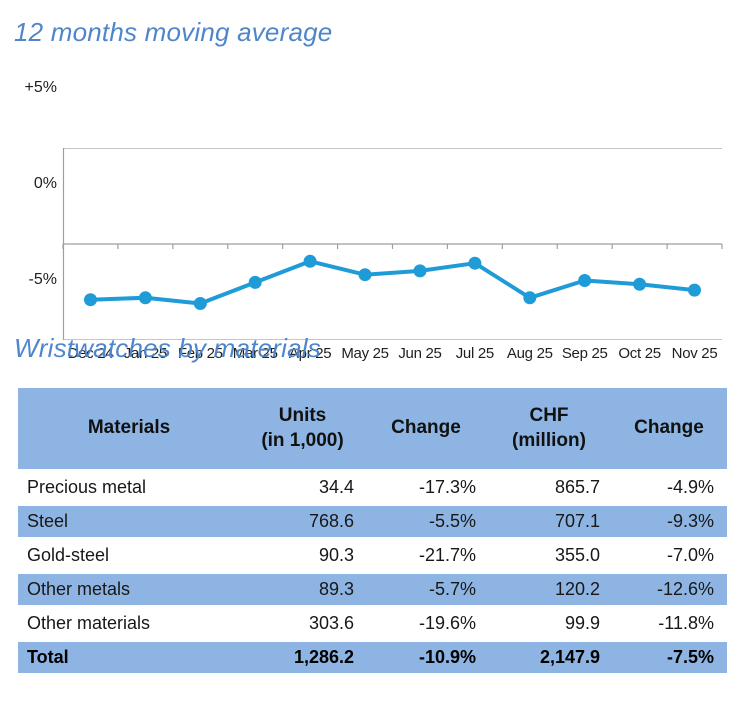  I want to click on table-row-other-materials: Other materials 303.6 -19.6% 99.9 -11.8%, so click(372, 623).